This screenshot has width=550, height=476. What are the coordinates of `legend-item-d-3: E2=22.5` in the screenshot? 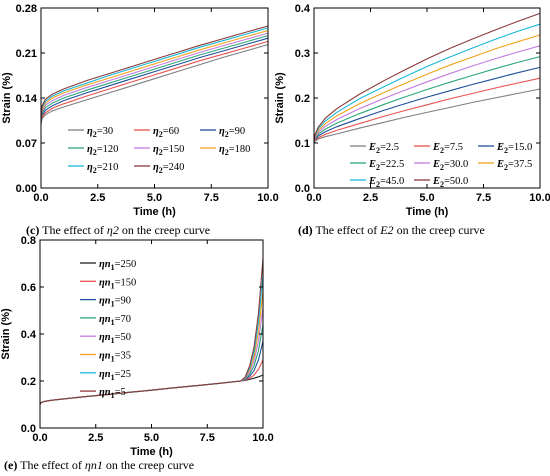 It's located at (377, 165).